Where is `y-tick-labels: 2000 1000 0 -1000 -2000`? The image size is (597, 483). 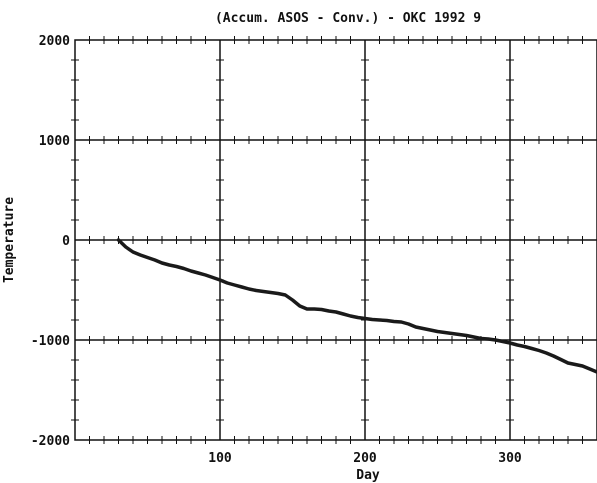
y-tick-labels: 2000 1000 0 -1000 -2000 is located at coordinates (50, 241).